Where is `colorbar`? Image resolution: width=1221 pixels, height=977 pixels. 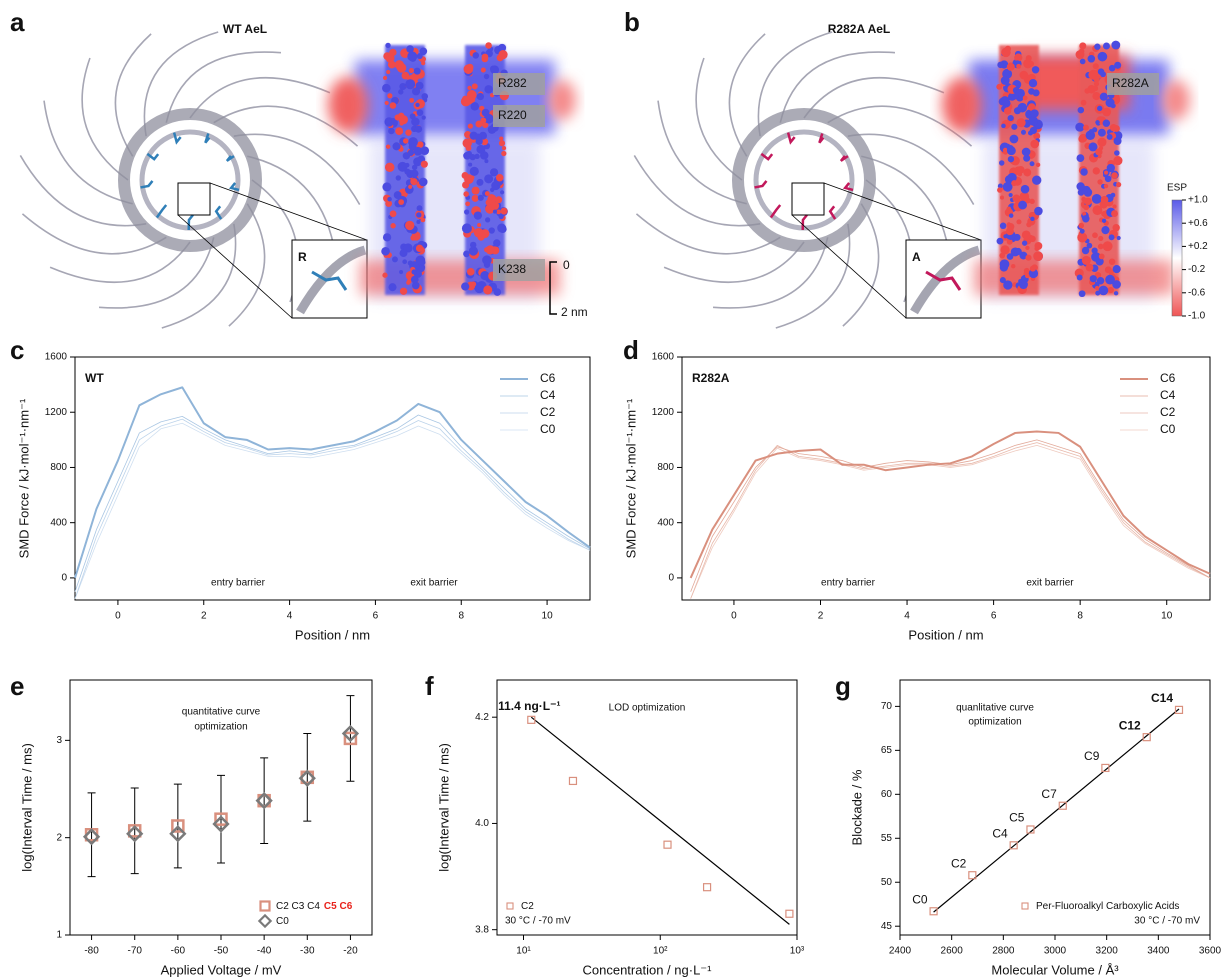 colorbar is located at coordinates (1177, 258).